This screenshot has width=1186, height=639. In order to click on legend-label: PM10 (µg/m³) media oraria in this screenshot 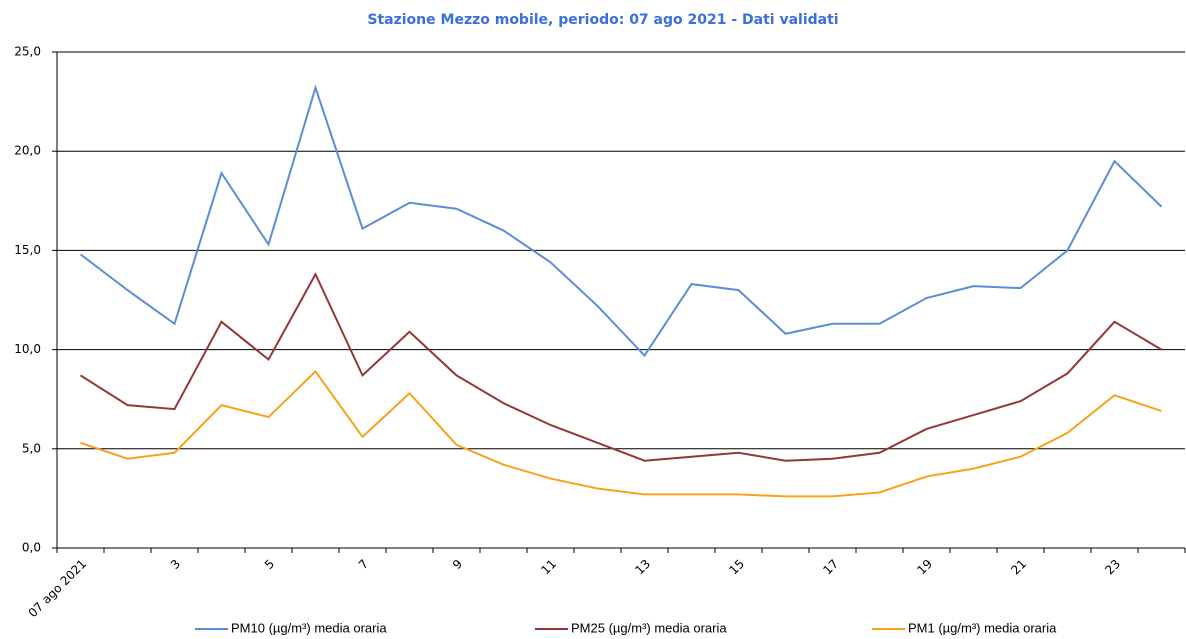, I will do `click(309, 627)`.